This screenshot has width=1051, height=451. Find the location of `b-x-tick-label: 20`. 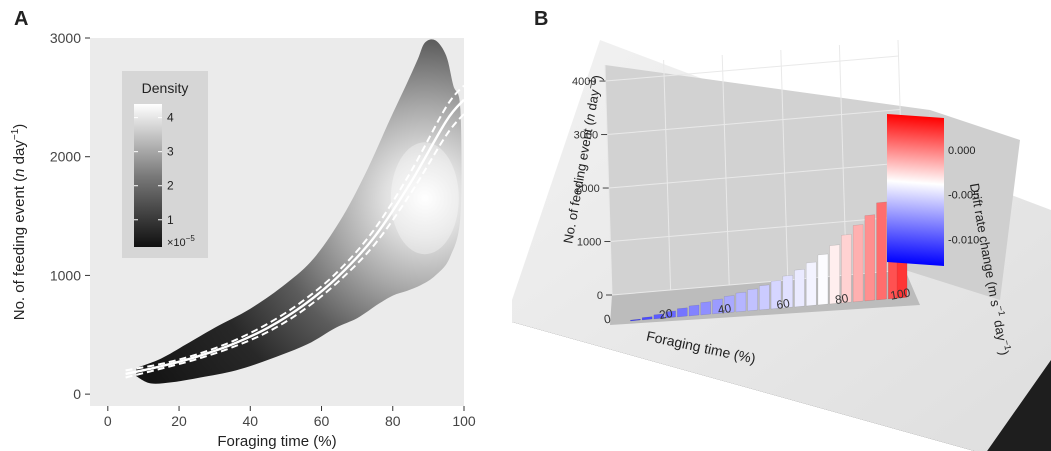

b-x-tick-label: 20 is located at coordinates (666, 314).